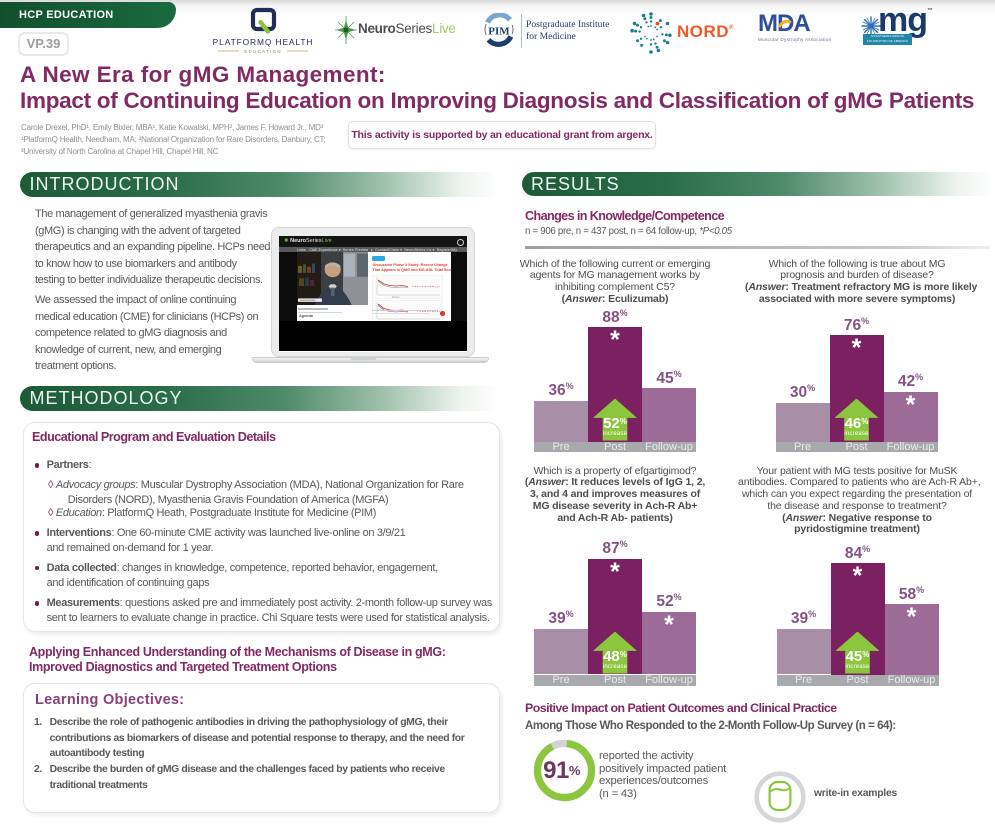 The height and width of the screenshot is (824, 995). What do you see at coordinates (396, 297) in the screenshot?
I see `svg-text: Weeks` at bounding box center [396, 297].